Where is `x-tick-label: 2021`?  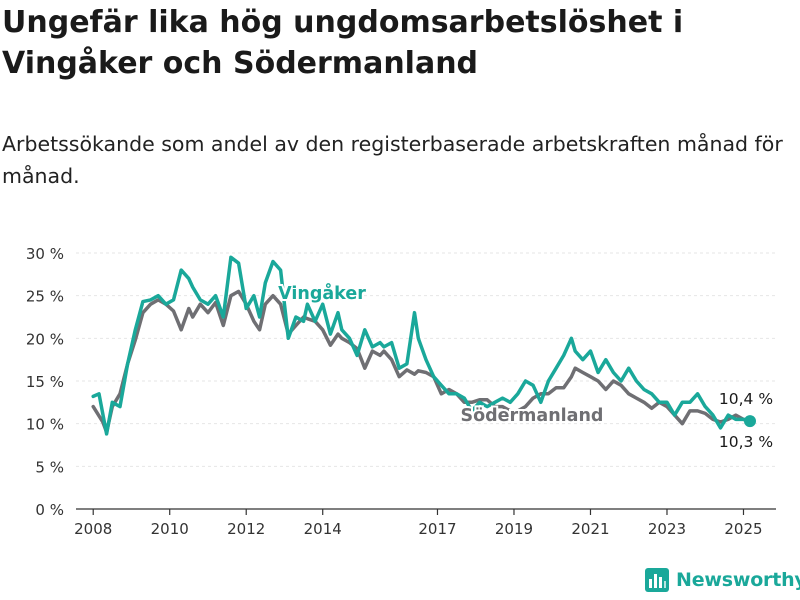 x-tick-label: 2021 is located at coordinates (590, 529).